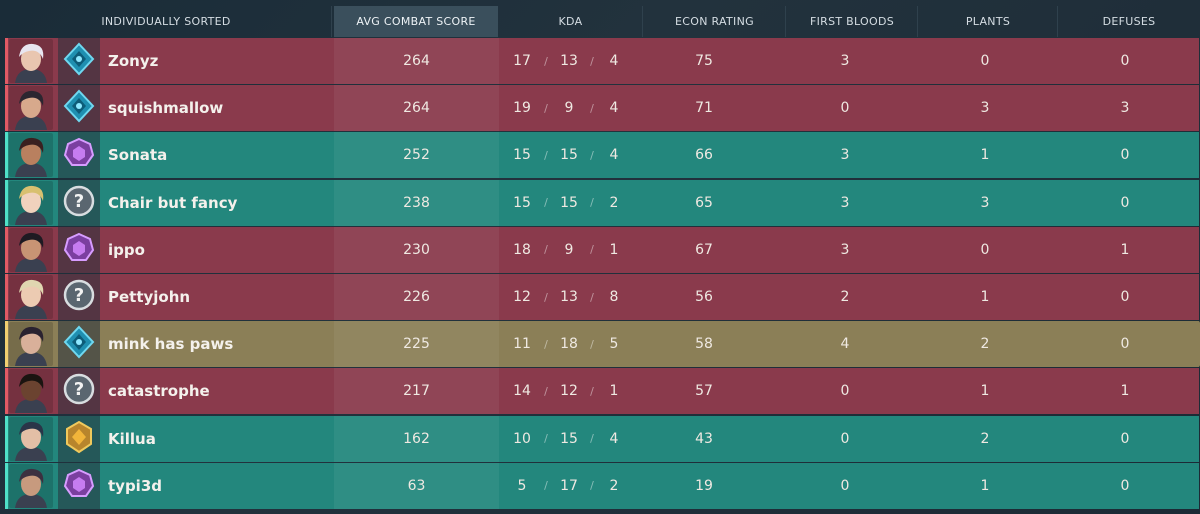 The height and width of the screenshot is (514, 1200). Describe the element at coordinates (569, 297) in the screenshot. I see `deaths-value: 13` at that location.